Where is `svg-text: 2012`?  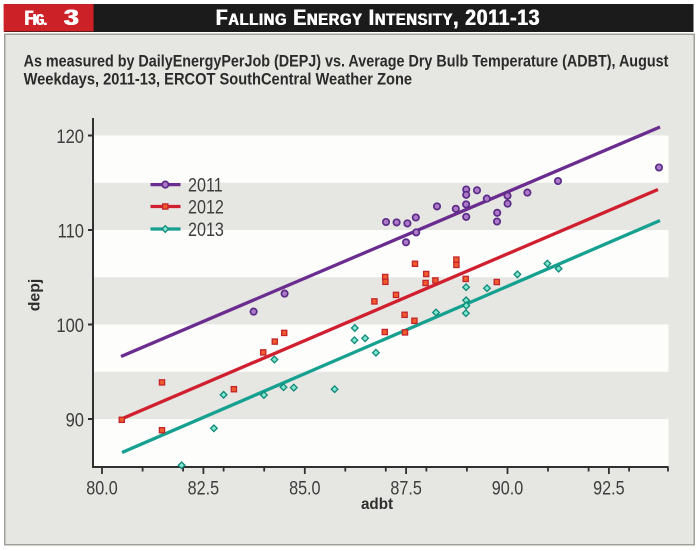
svg-text: 2012 is located at coordinates (206, 207).